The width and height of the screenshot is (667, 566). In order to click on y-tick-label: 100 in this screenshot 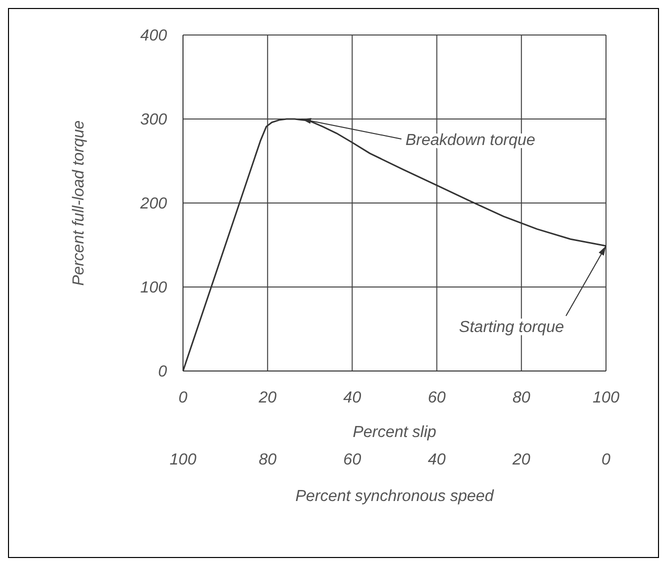, I will do `click(154, 288)`.